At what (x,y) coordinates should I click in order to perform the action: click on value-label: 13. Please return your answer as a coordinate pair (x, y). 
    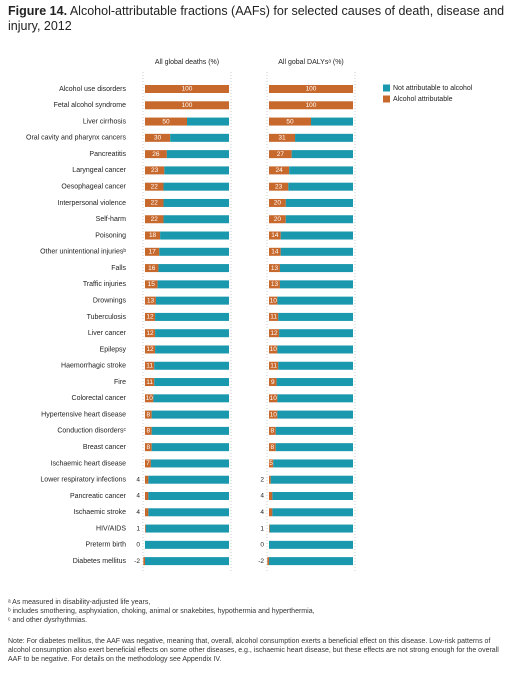
    Looking at the image, I should click on (151, 300).